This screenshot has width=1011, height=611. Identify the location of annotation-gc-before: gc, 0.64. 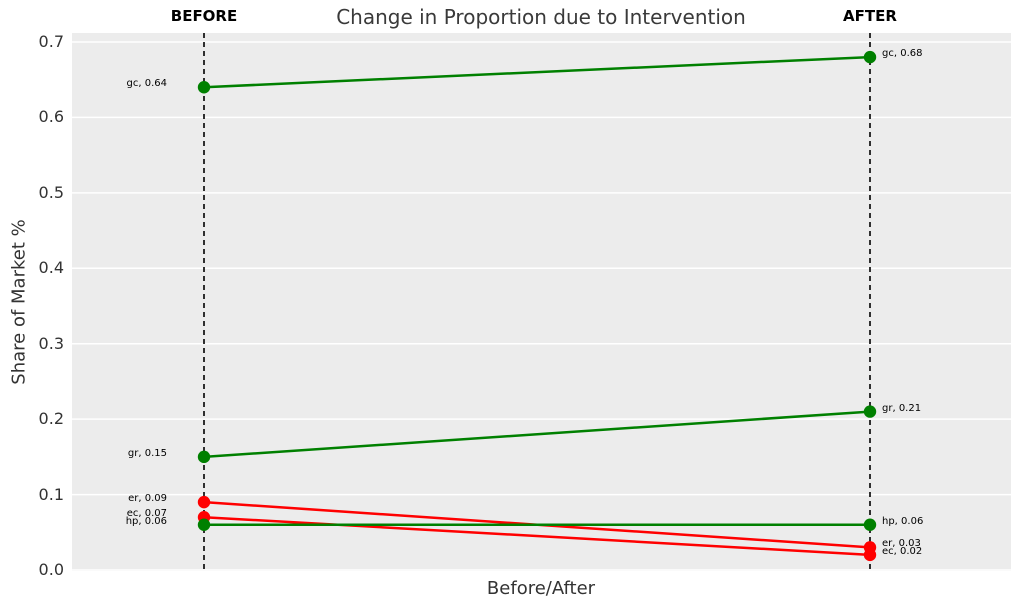
(146, 84).